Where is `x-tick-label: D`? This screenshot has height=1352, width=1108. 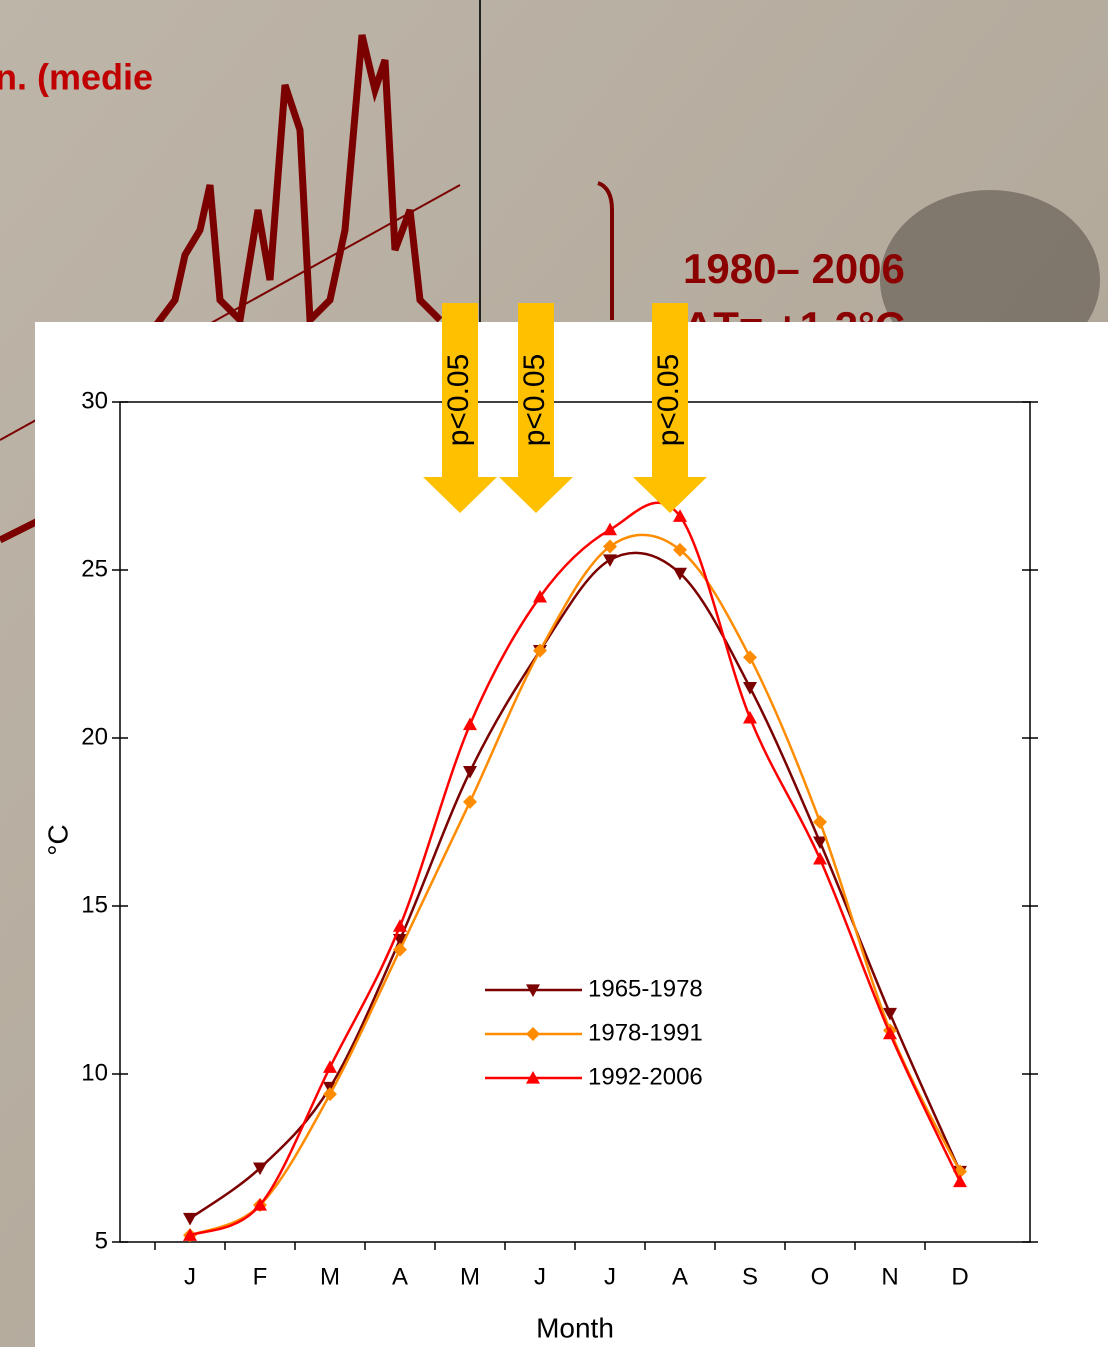 x-tick-label: D is located at coordinates (959, 1276).